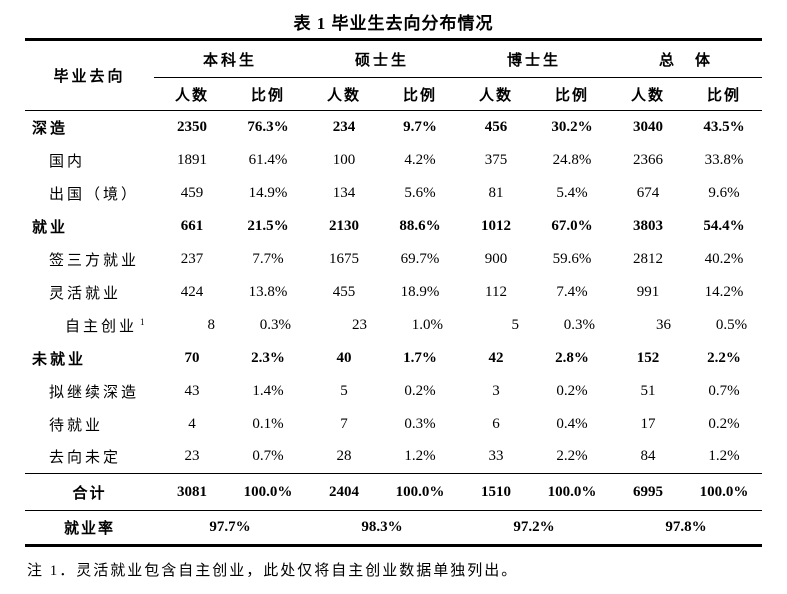  I want to click on cell-value: 59.6%, so click(572, 258).